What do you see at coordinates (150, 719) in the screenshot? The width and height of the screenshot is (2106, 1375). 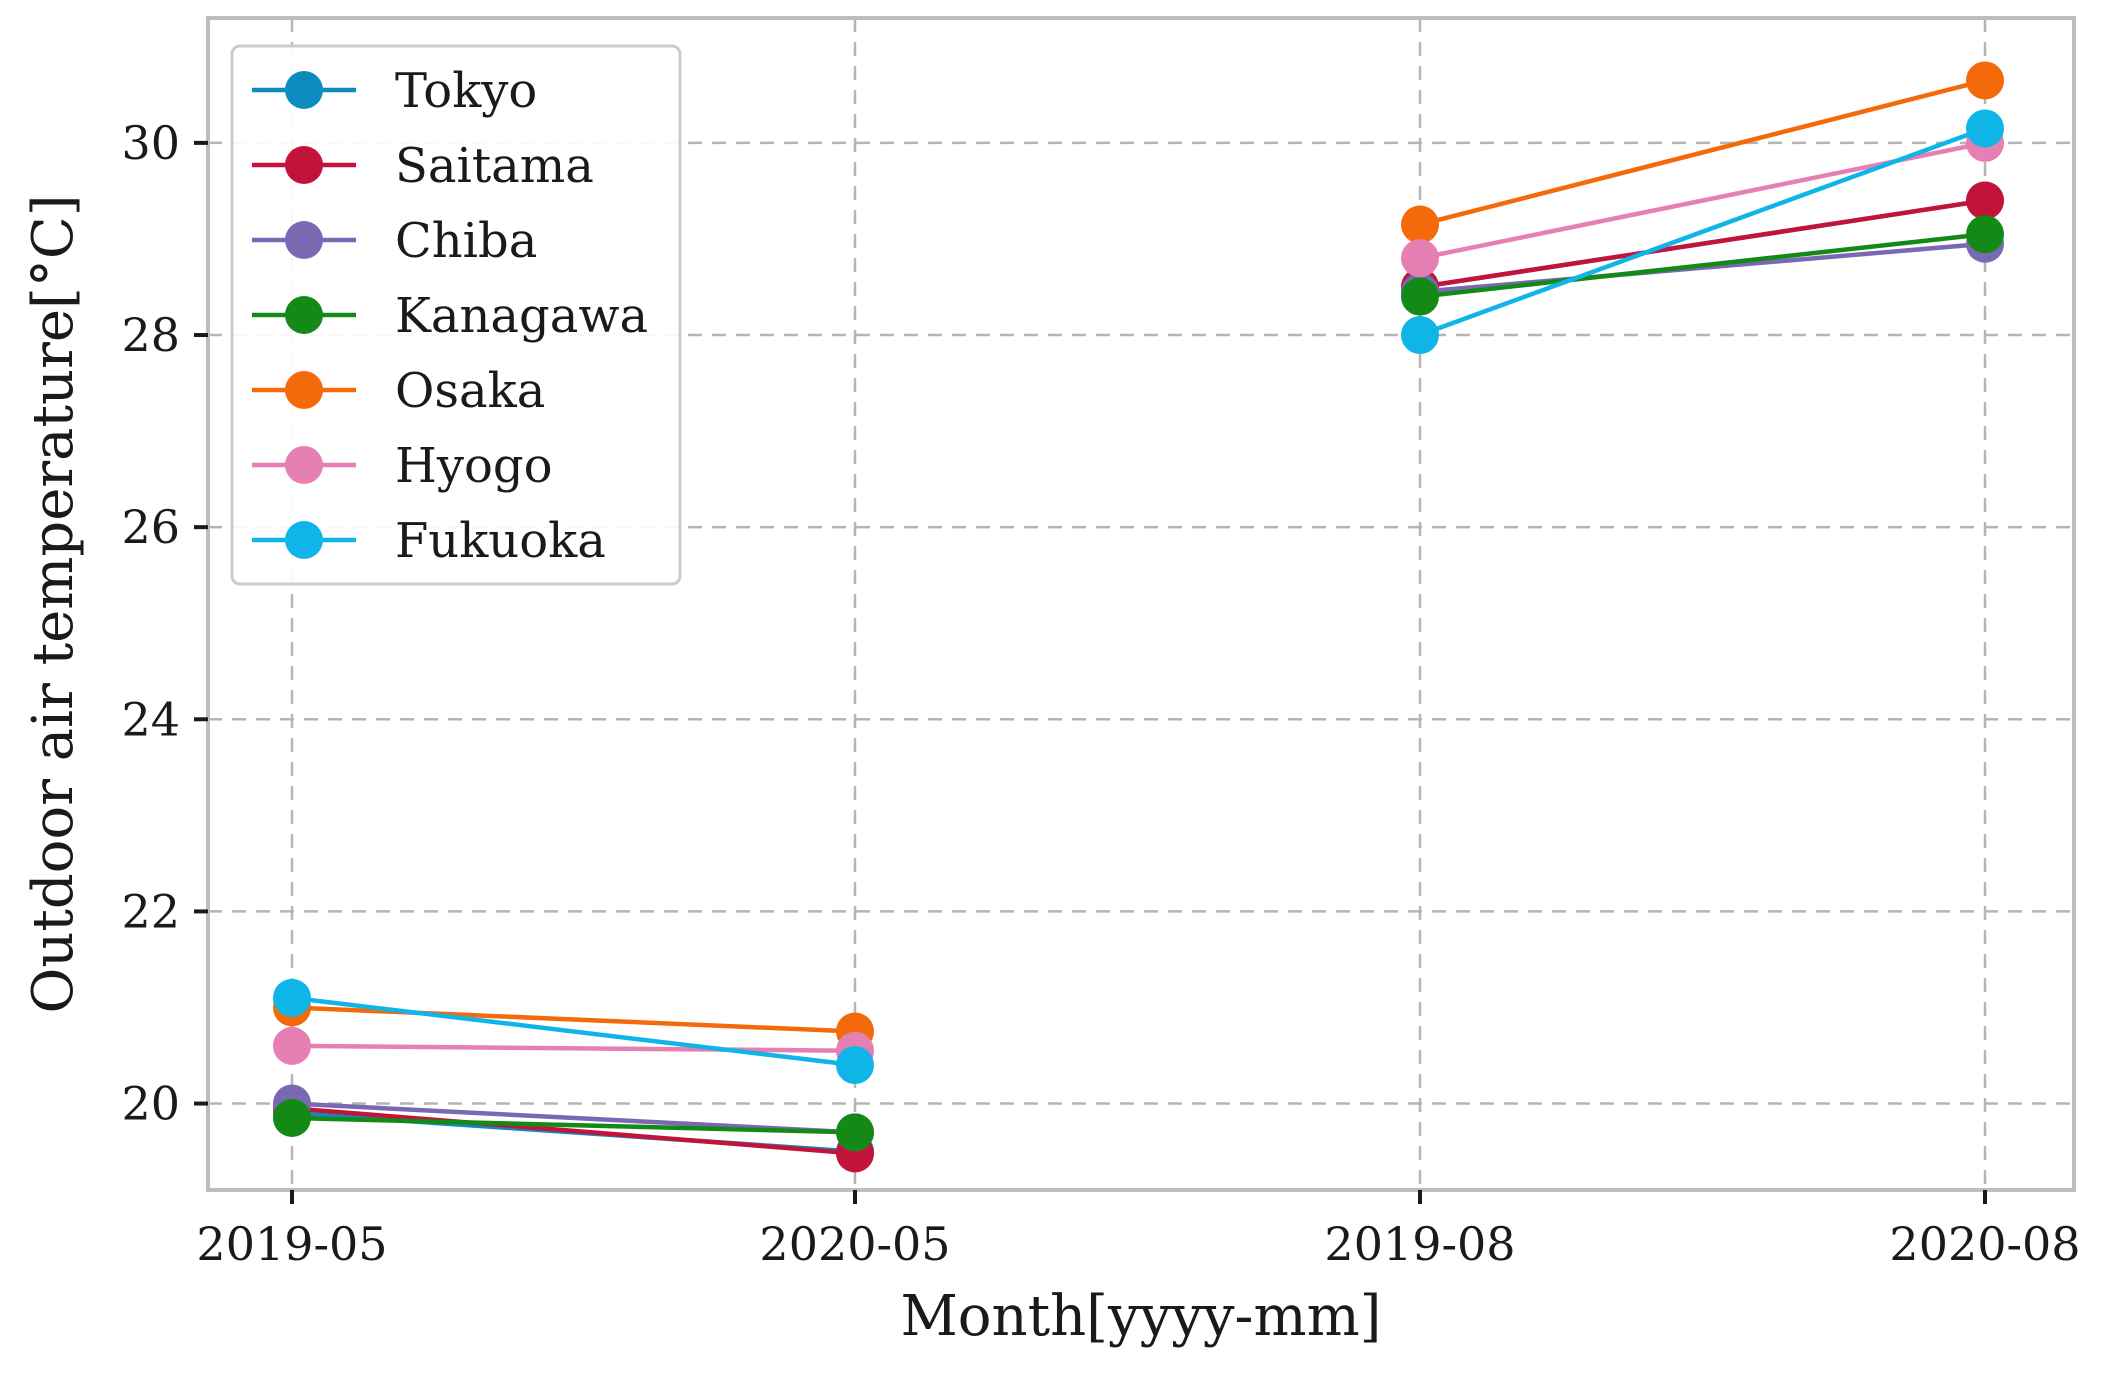 I see `y-tick-label: 24` at bounding box center [150, 719].